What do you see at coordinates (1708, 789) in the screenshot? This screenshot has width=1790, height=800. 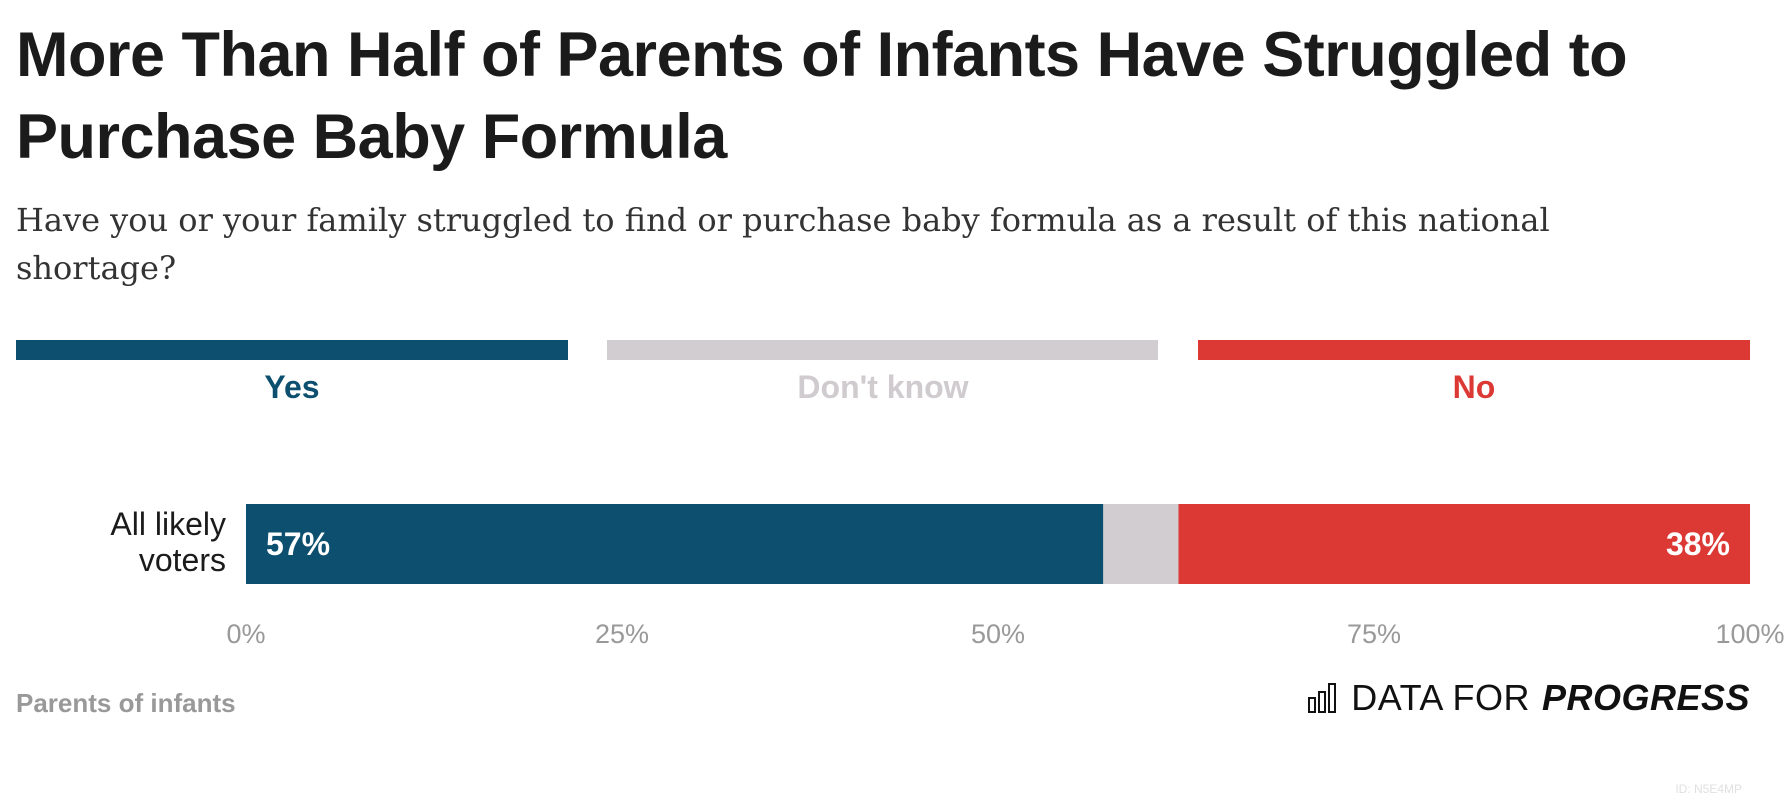 I see `chart-id: ID: N5E4MP` at bounding box center [1708, 789].